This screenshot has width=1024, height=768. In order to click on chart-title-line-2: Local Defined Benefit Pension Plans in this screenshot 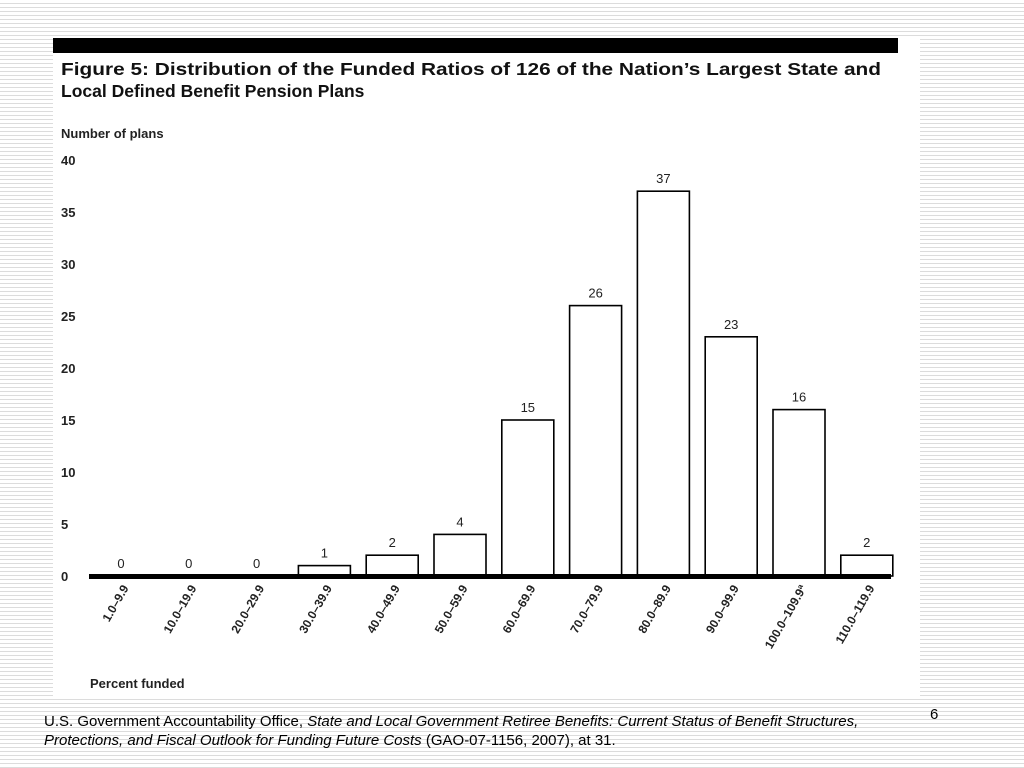, I will do `click(213, 91)`.